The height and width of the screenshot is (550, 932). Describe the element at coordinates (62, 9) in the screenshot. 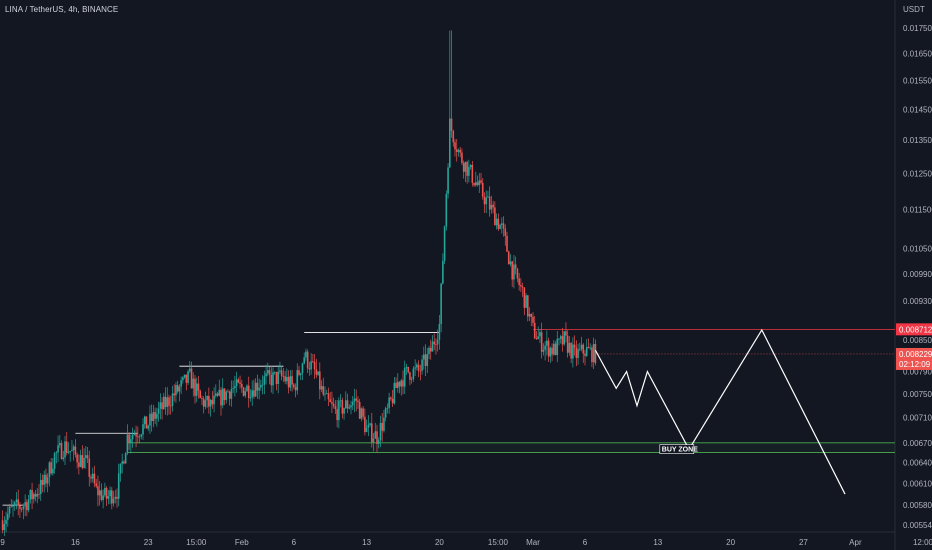

I see `symbol-title: LINA / TetherUS, 4h, BINANCE` at that location.